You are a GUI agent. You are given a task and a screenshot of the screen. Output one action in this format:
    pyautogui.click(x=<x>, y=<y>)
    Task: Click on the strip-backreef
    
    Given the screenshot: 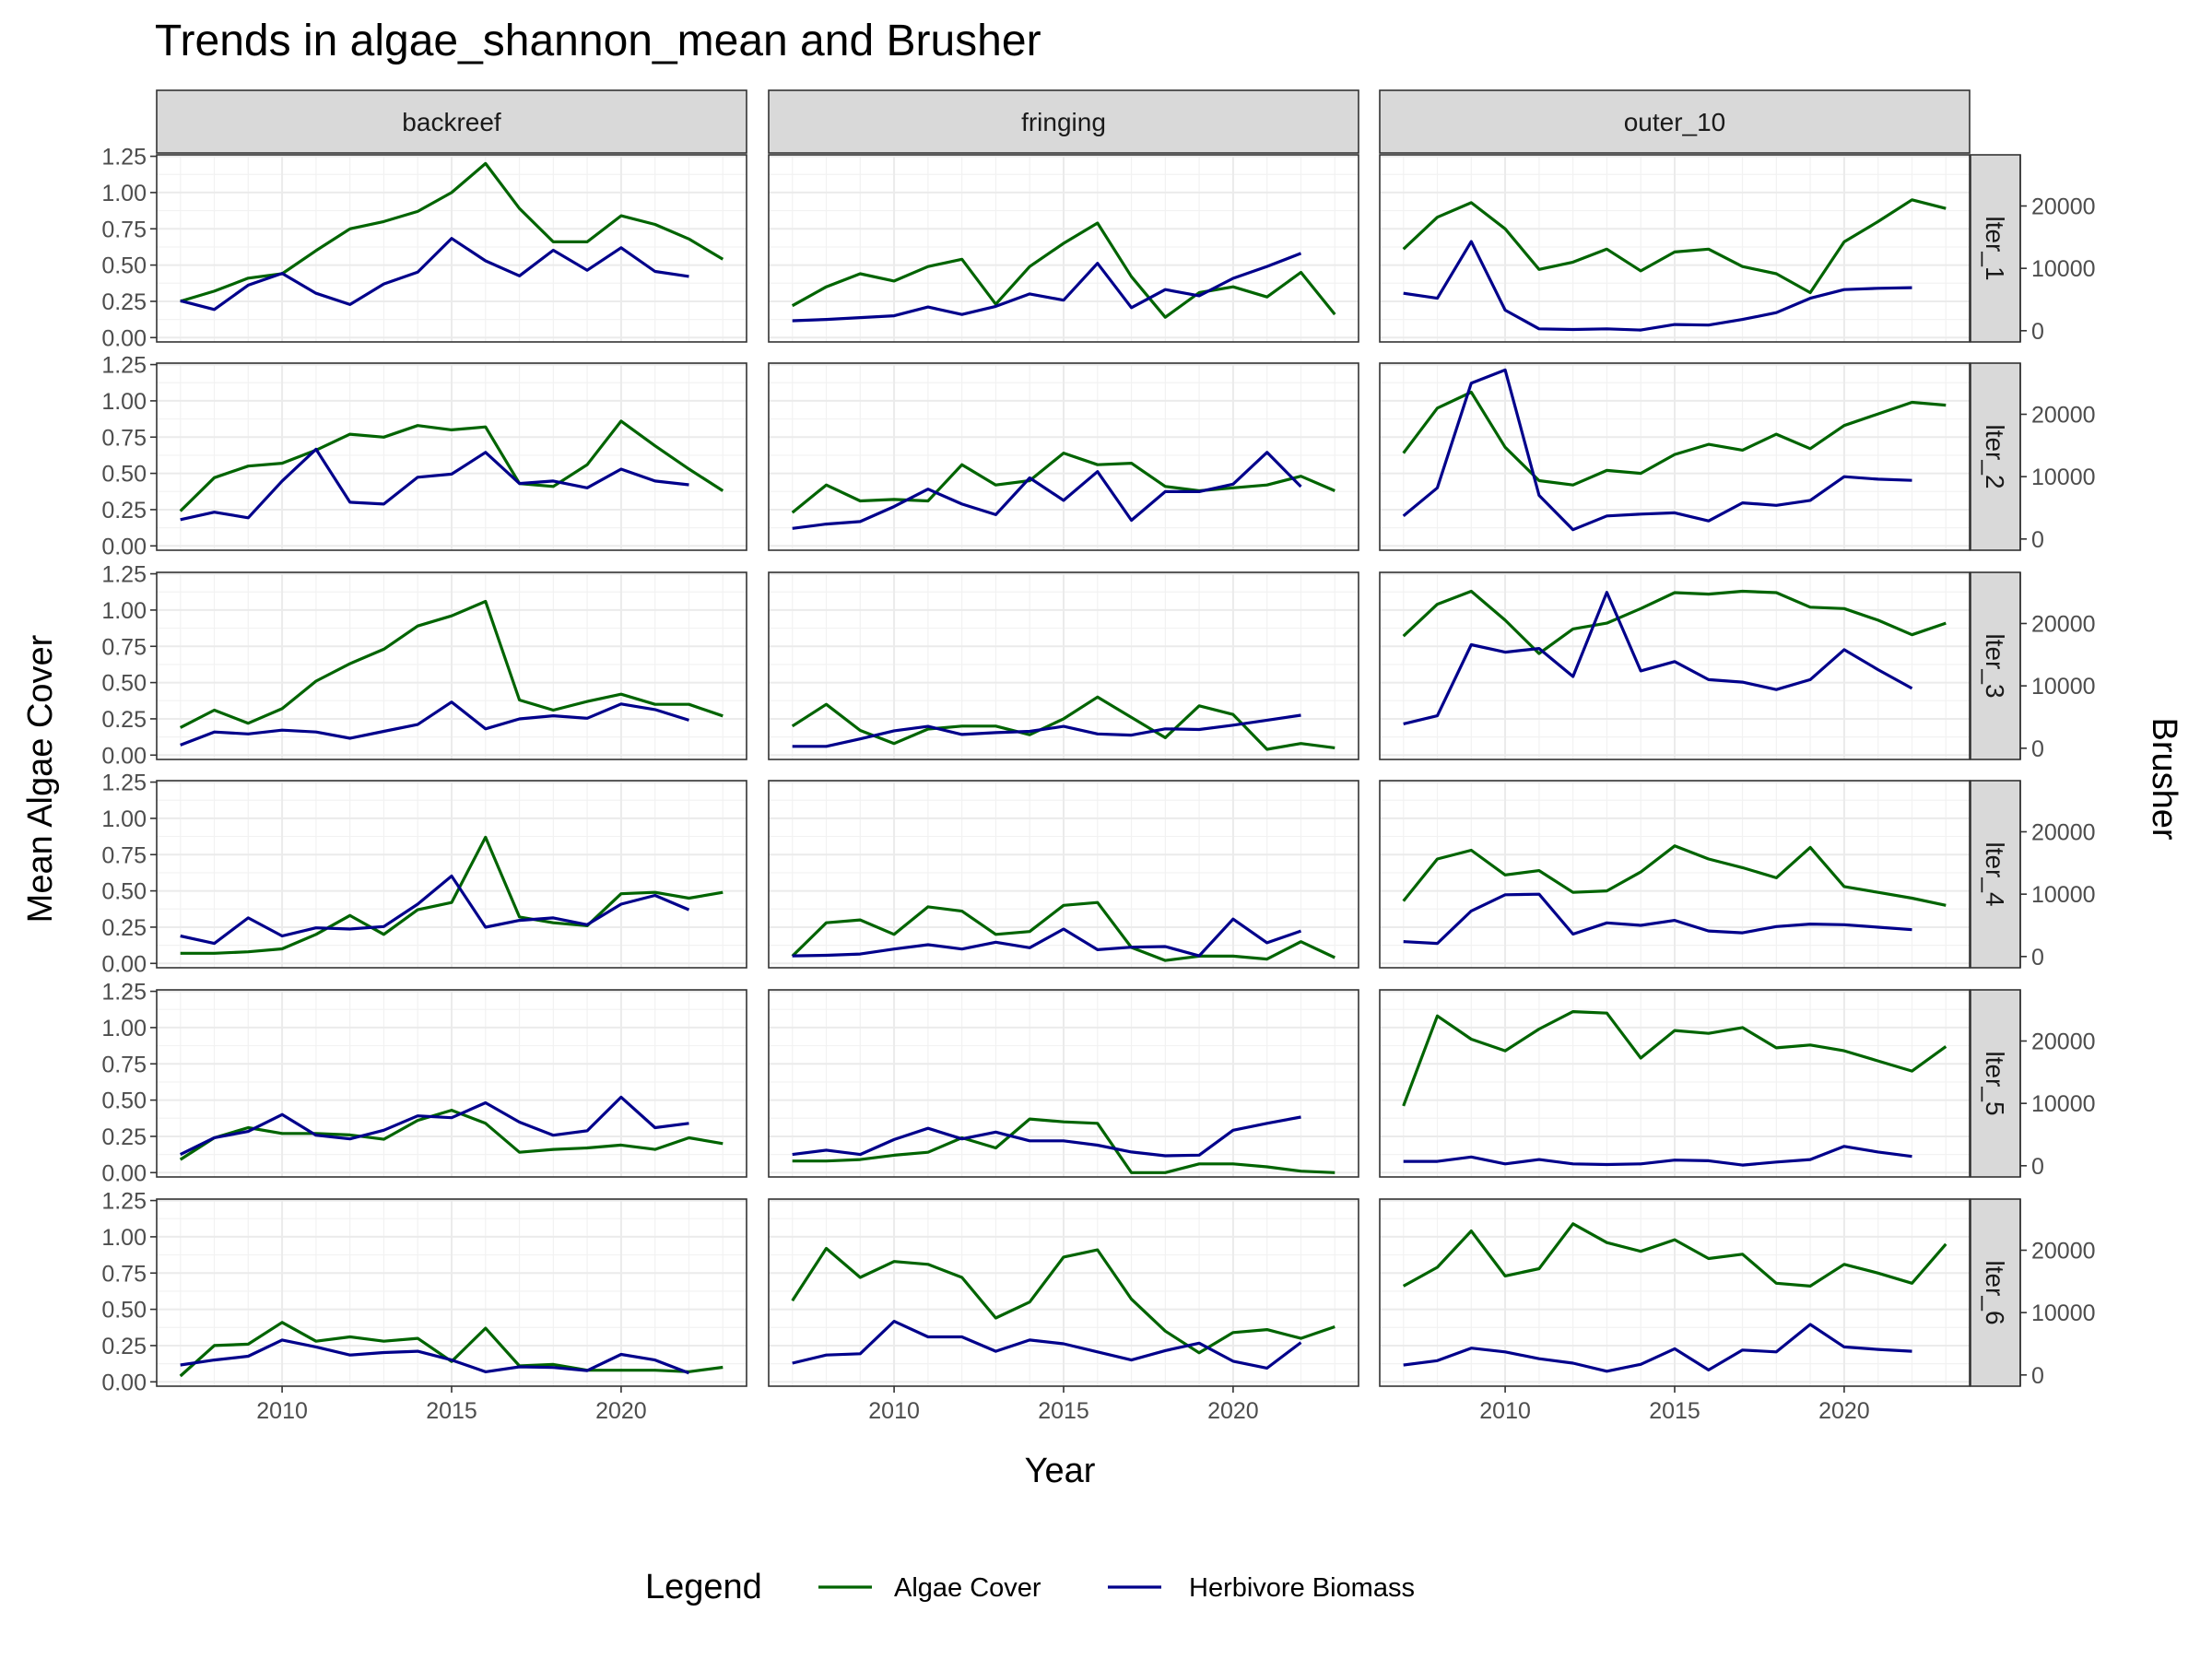 What is the action you would take?
    pyautogui.click(x=451, y=121)
    